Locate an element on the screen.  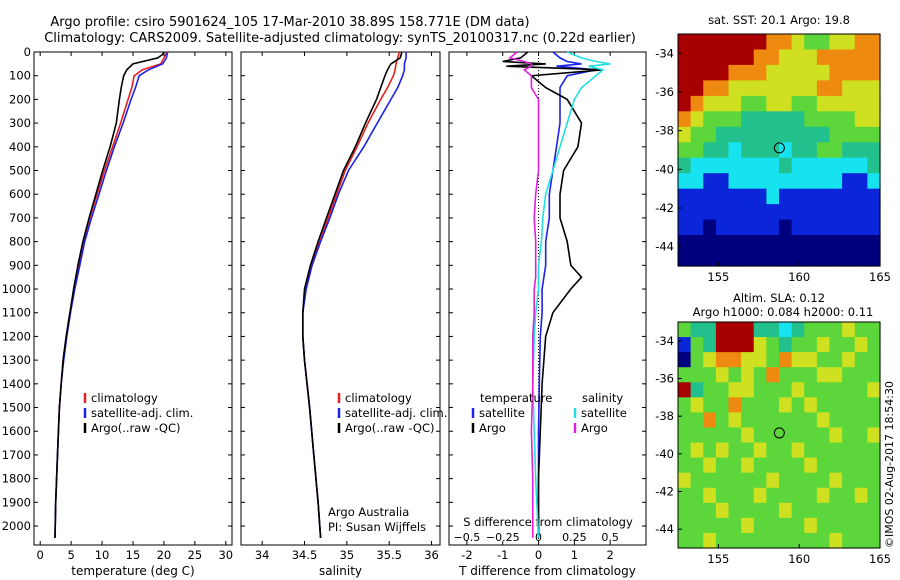
y-tick-label: 100 is located at coordinates (20, 76).